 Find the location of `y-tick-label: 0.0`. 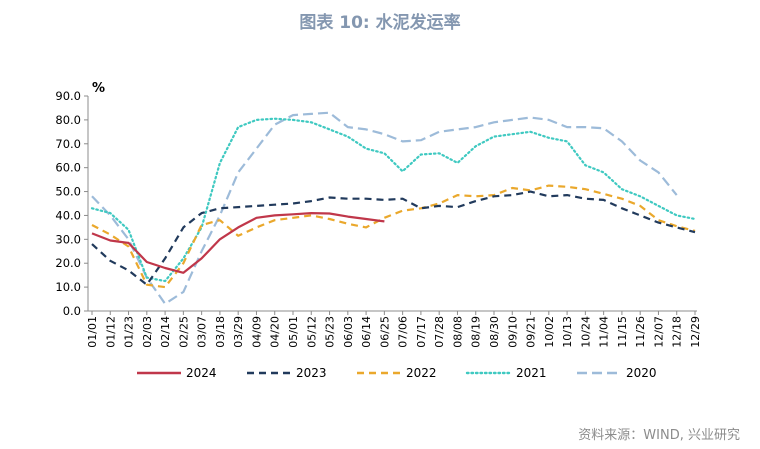

y-tick-label: 0.0 is located at coordinates (72, 311).